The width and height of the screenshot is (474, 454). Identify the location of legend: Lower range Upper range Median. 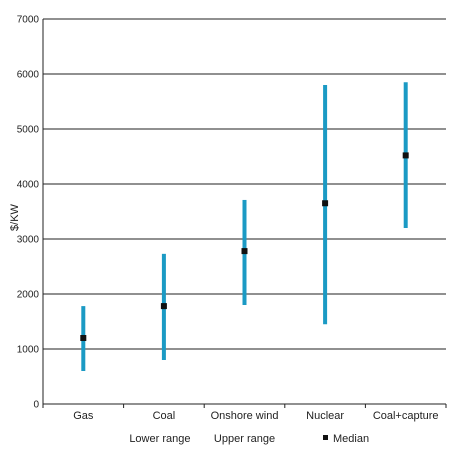
(249, 439).